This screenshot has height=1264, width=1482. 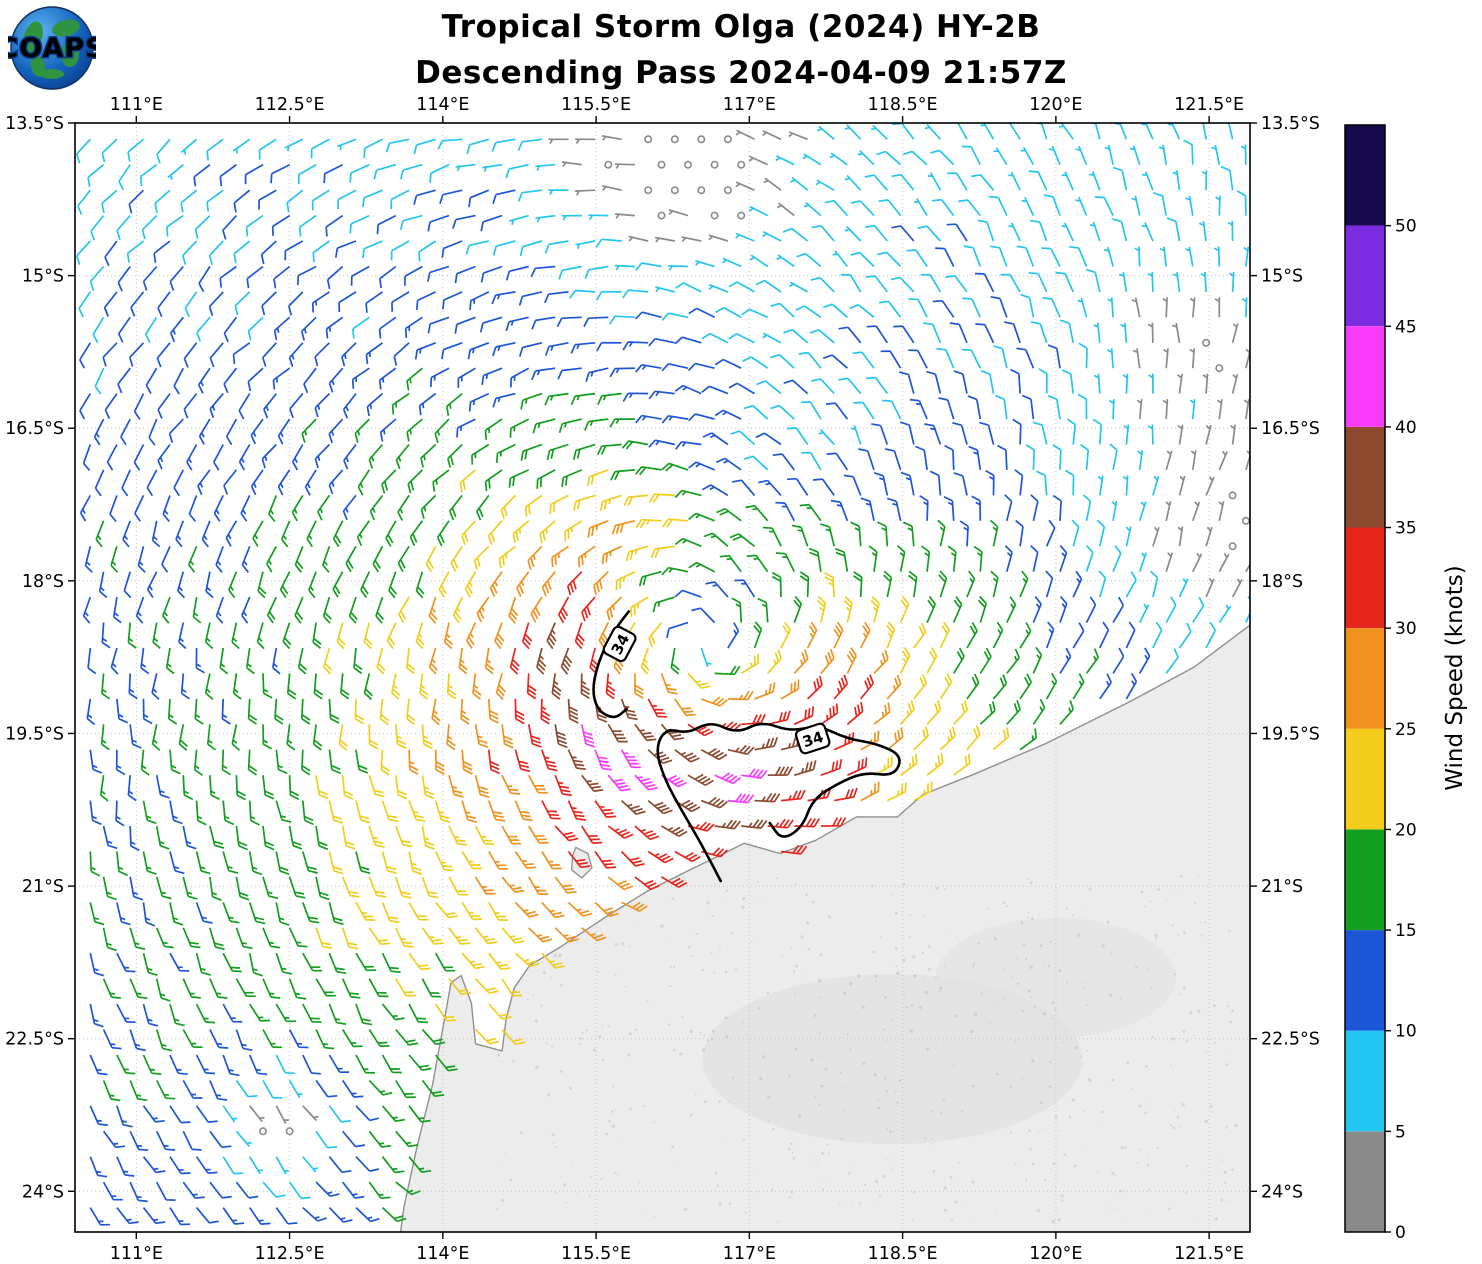 What do you see at coordinates (1282, 887) in the screenshot?
I see `y-tick-label-right: 21°S` at bounding box center [1282, 887].